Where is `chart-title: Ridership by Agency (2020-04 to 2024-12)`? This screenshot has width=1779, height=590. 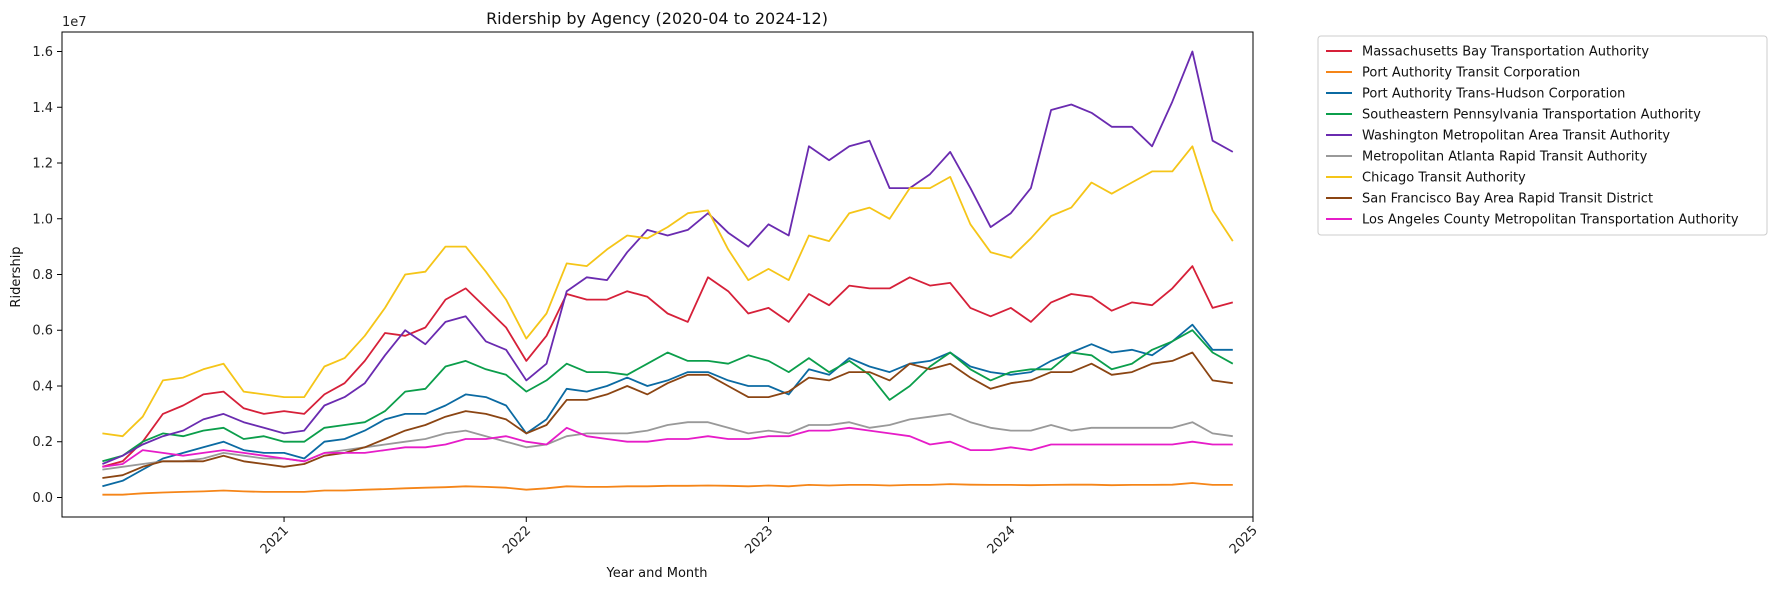 chart-title: Ridership by Agency (2020-04 to 2024-12) is located at coordinates (657, 18).